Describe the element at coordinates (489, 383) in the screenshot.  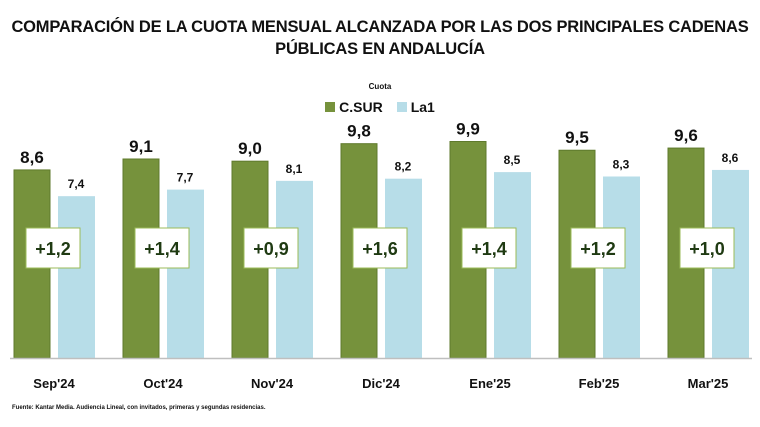
I see `x-tick-label: Ene'25` at that location.